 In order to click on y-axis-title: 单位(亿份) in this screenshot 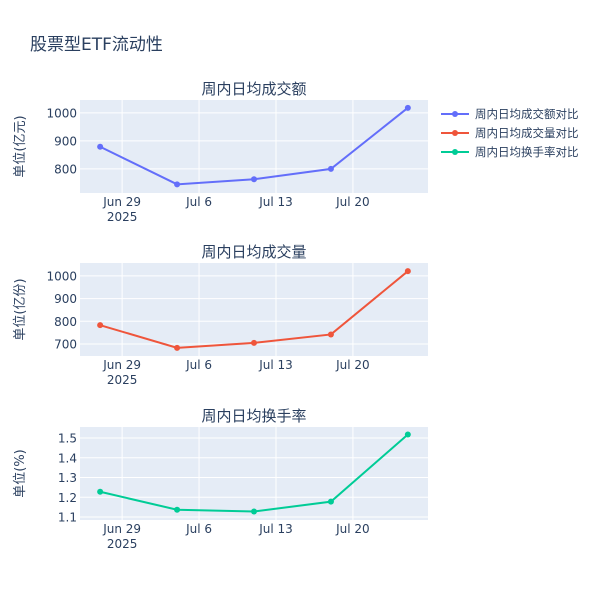, I will do `click(20, 309)`.